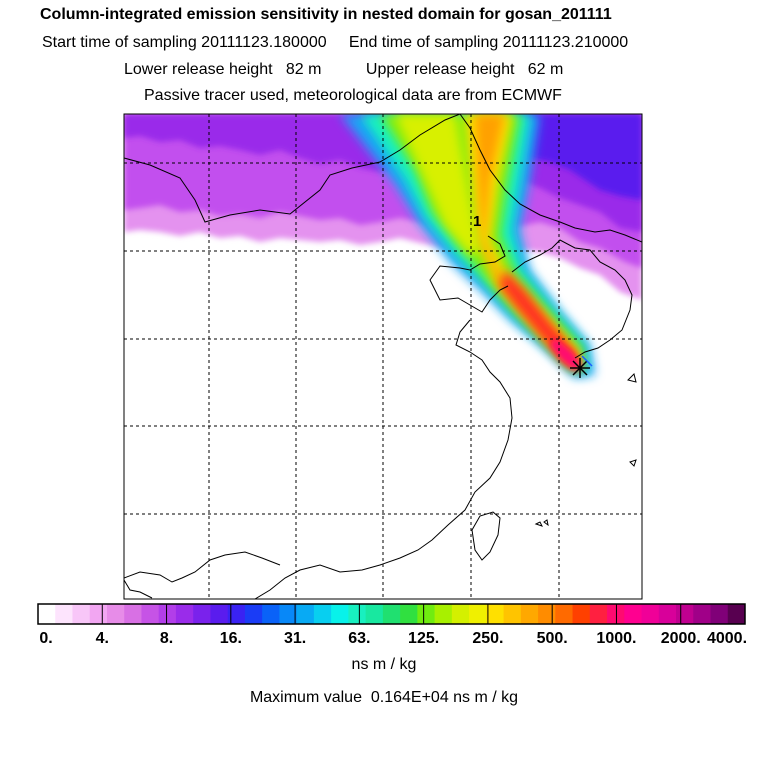 This screenshot has width=768, height=768. I want to click on plume-band-yellow-left, so click(437, 184).